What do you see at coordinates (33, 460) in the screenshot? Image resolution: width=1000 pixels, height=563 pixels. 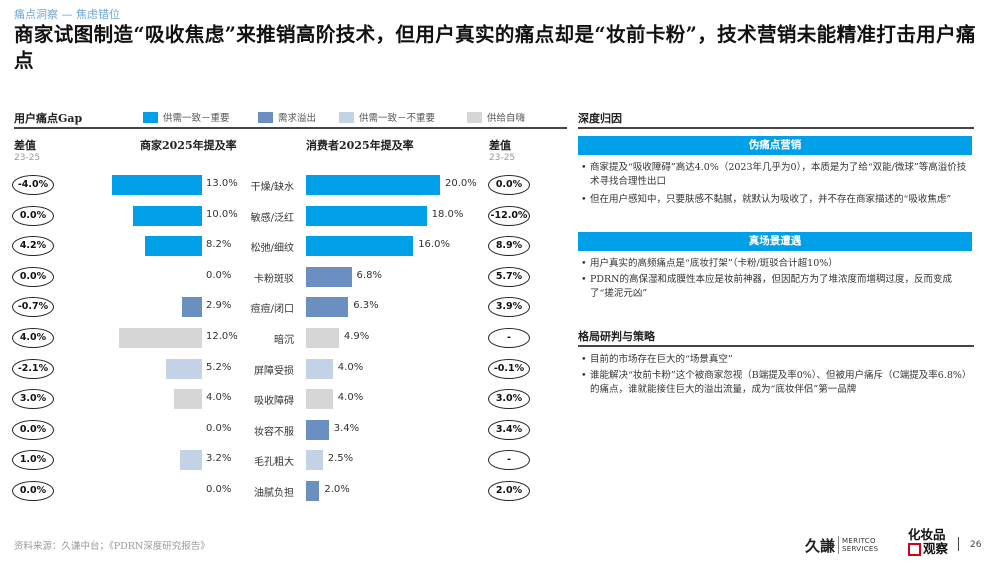 I see `merchant-diff-pill: 1.0%` at bounding box center [33, 460].